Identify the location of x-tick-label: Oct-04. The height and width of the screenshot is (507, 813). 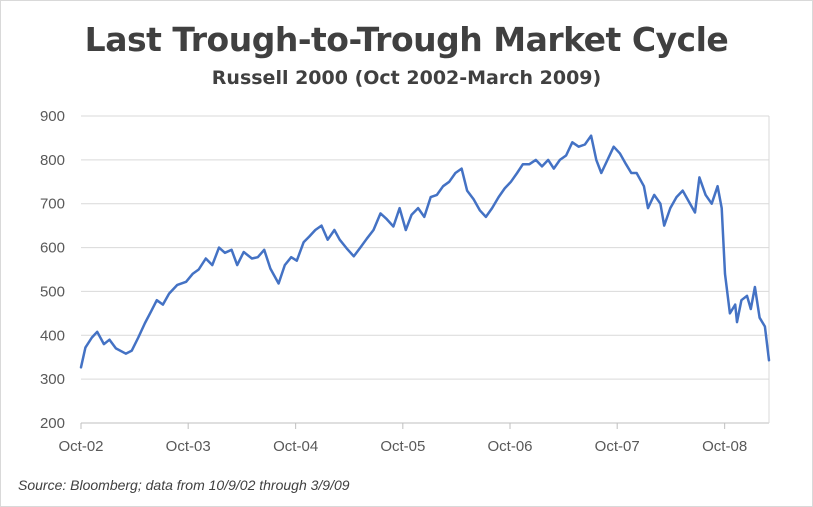
(295, 446).